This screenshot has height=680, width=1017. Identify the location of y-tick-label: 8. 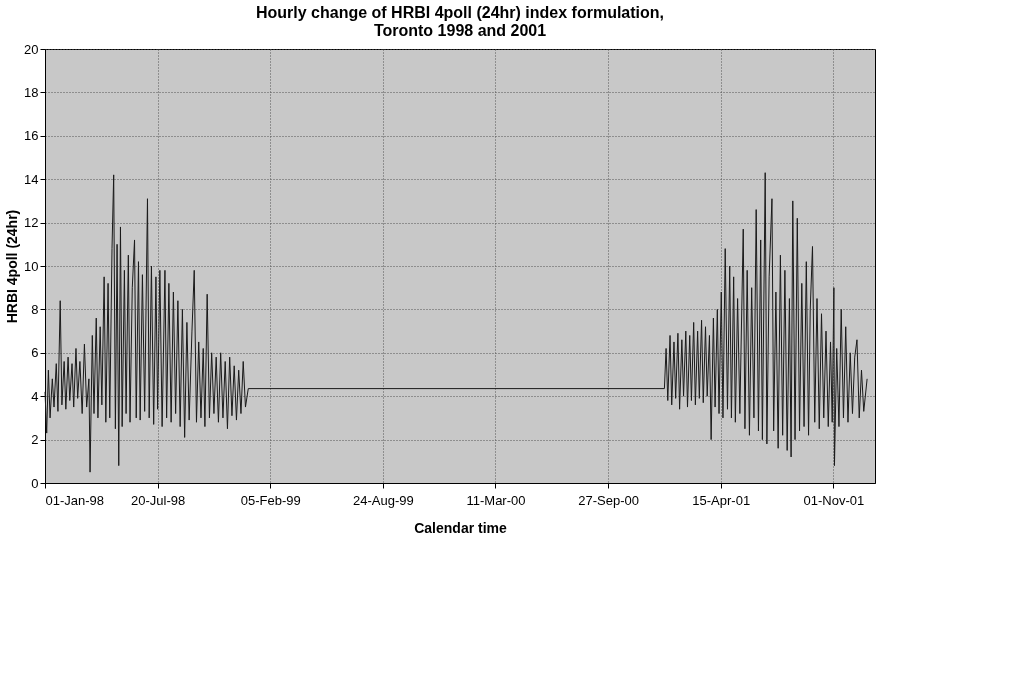
(35, 309).